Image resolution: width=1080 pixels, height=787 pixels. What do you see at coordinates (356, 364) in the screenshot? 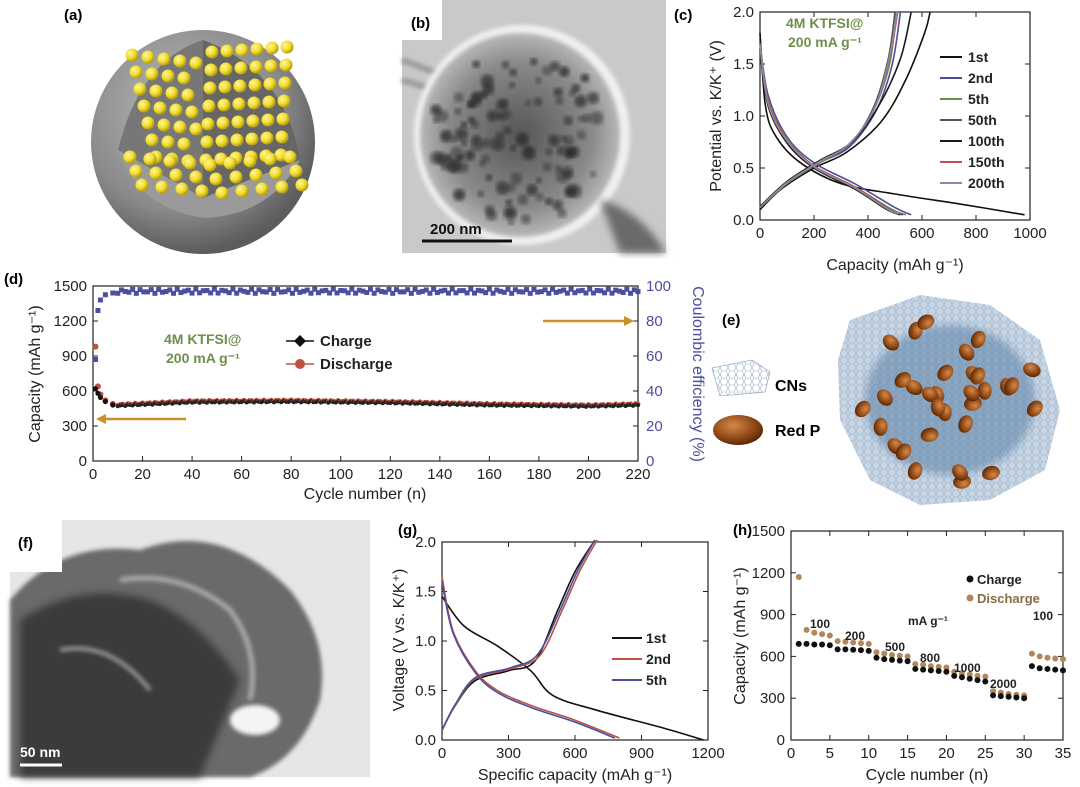
I see `legend-label-discharge: Discharge` at bounding box center [356, 364].